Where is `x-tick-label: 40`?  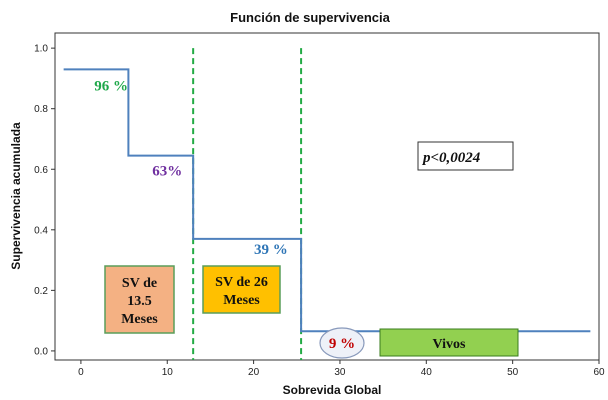
x-tick-label: 40 is located at coordinates (427, 372).